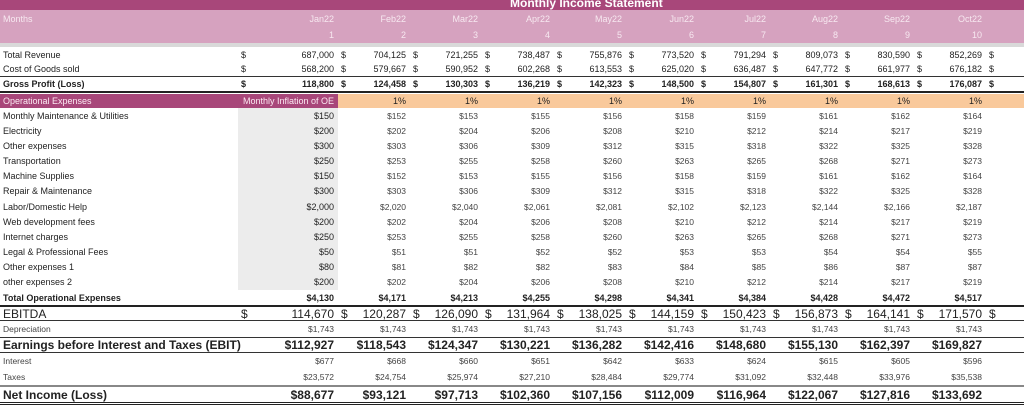 Image resolution: width=1024 pixels, height=405 pixels. What do you see at coordinates (734, 236) in the screenshot?
I see `expense-value: $265` at bounding box center [734, 236].